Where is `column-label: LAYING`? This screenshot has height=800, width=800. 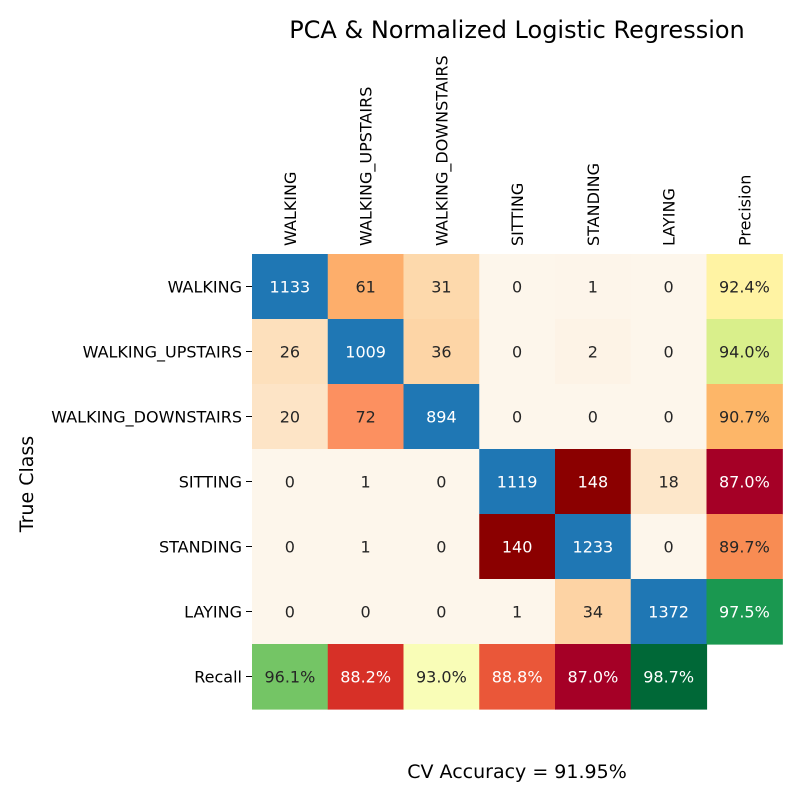
column-label: LAYING is located at coordinates (669, 217).